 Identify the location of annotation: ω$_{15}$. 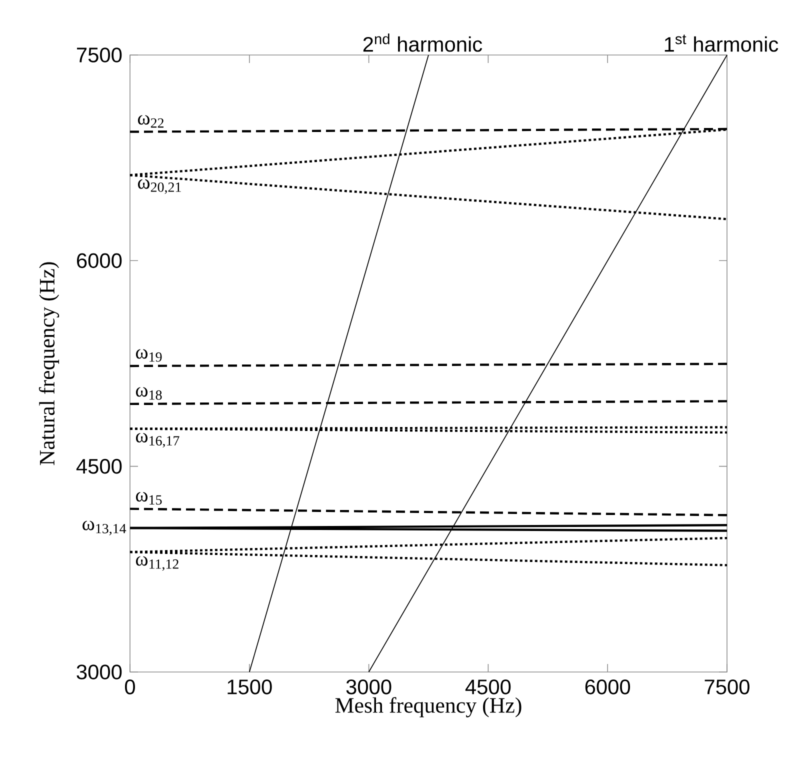
(149, 498).